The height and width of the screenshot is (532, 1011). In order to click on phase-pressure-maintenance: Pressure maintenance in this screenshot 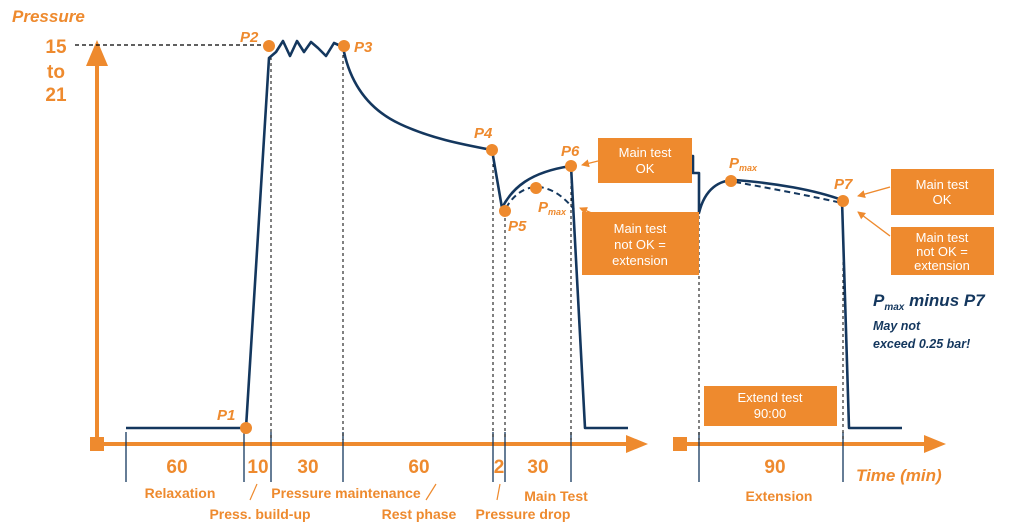, I will do `click(346, 493)`.